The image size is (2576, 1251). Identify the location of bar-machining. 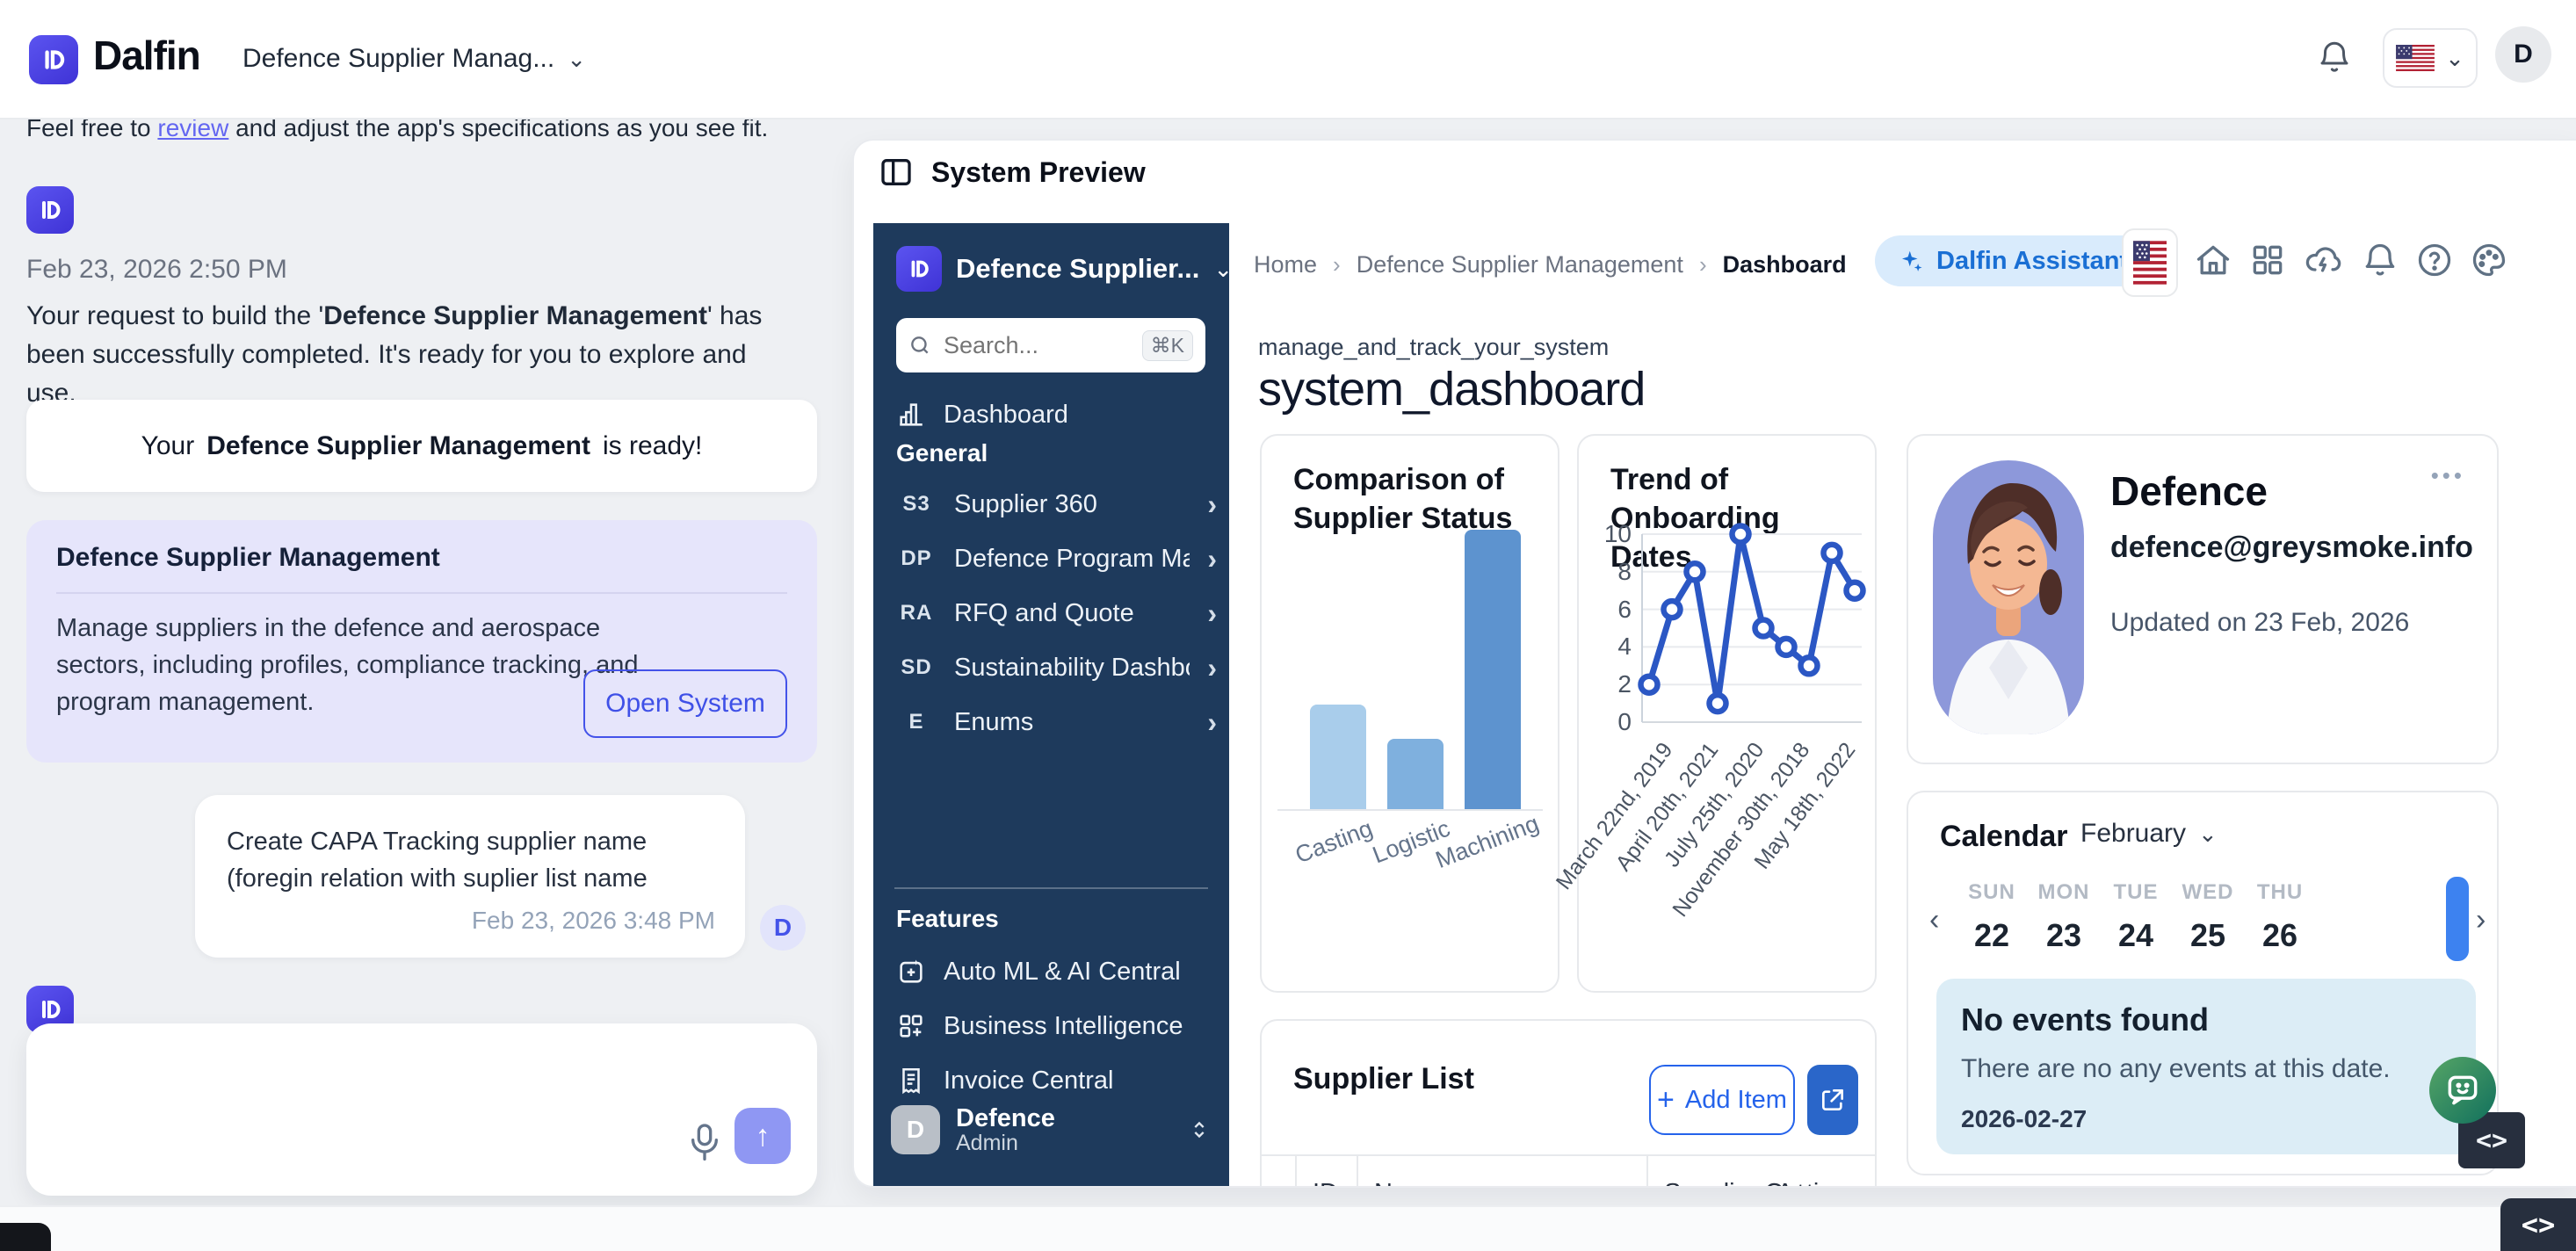
(1493, 669).